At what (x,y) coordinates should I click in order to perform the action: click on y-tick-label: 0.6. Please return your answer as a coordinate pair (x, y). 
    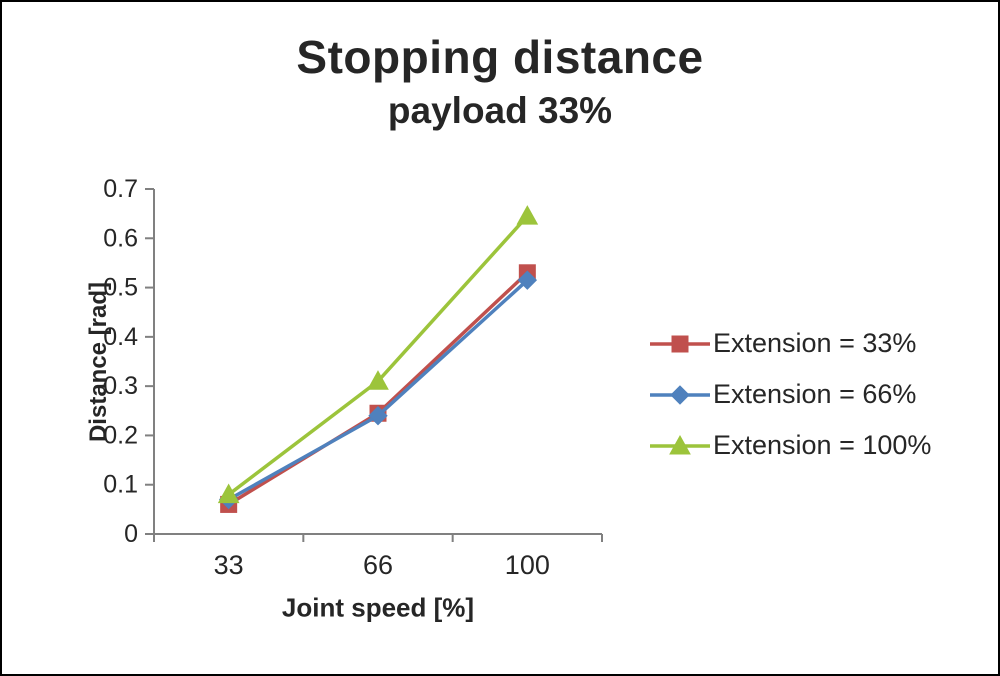
    Looking at the image, I should click on (120, 238).